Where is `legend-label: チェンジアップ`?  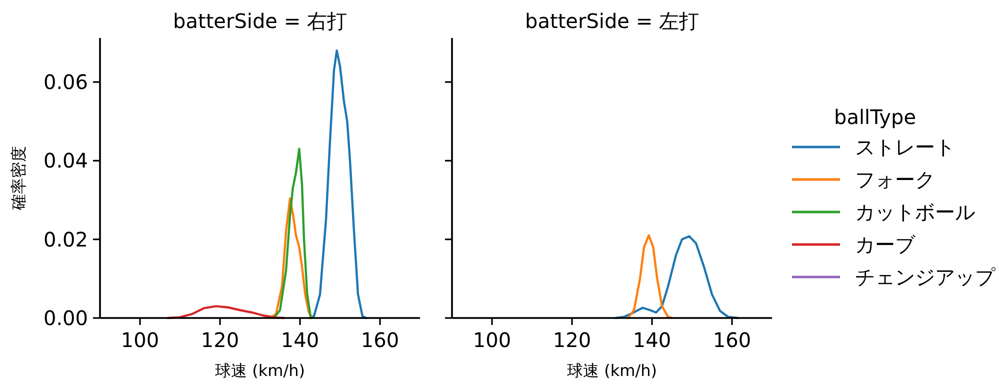
legend-label: チェンジアップ is located at coordinates (925, 277).